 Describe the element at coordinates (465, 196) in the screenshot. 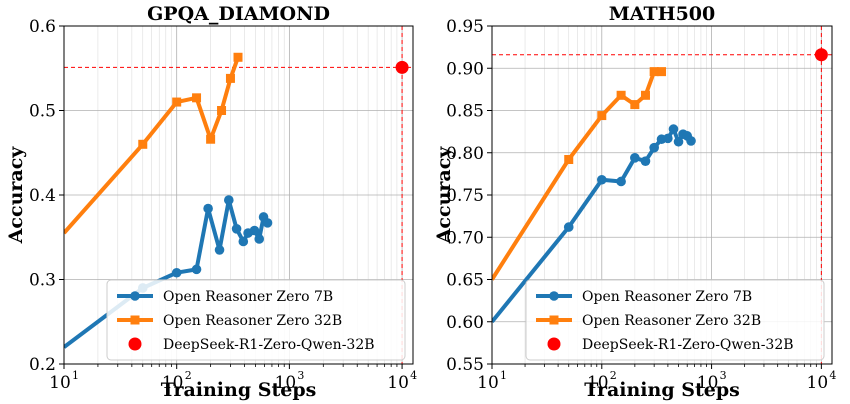

I see `y-tick-label: 0.75` at that location.